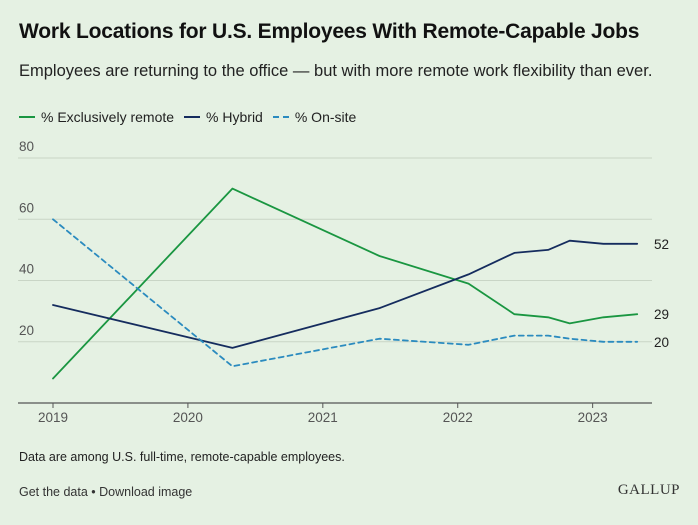 The height and width of the screenshot is (525, 698). I want to click on y-tick-label: 40, so click(26, 269).